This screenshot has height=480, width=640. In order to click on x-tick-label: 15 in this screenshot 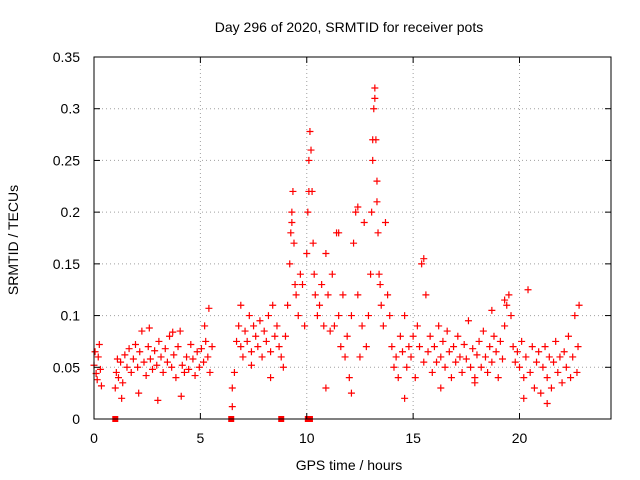, I will do `click(413, 438)`.